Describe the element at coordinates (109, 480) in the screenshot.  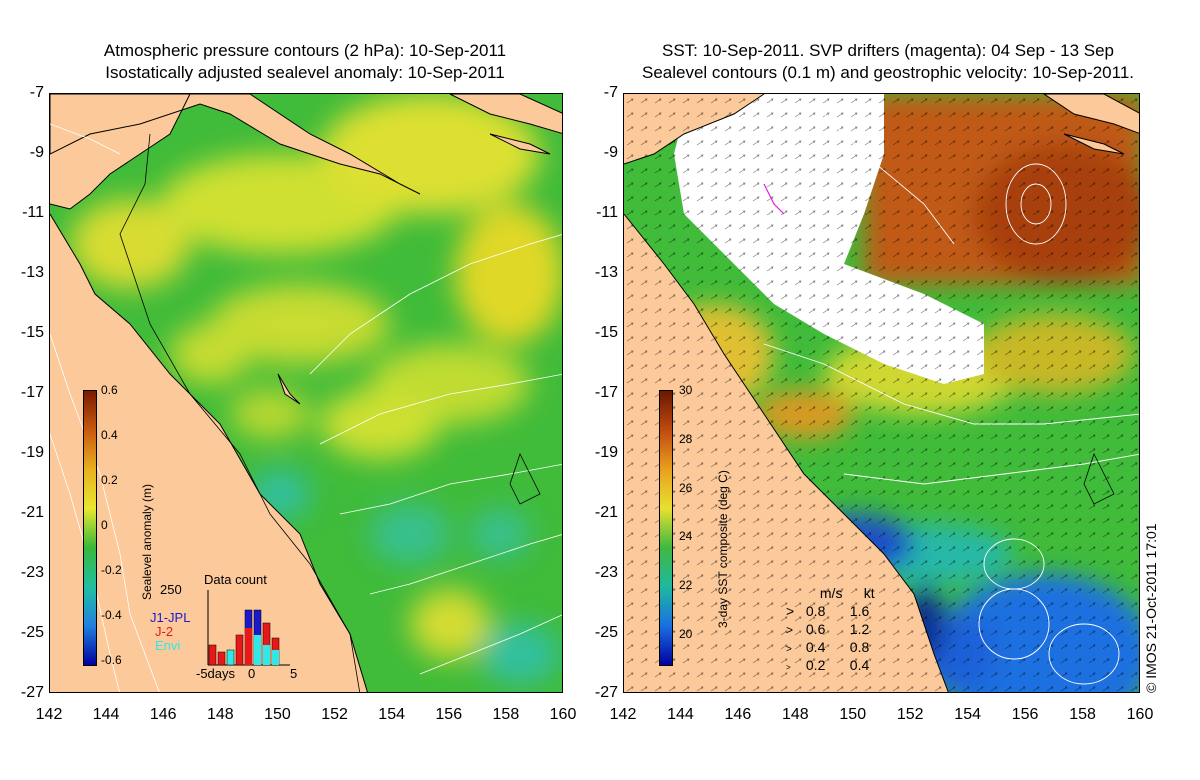
I see `sealevel-colorbar-tick: 0.2` at that location.